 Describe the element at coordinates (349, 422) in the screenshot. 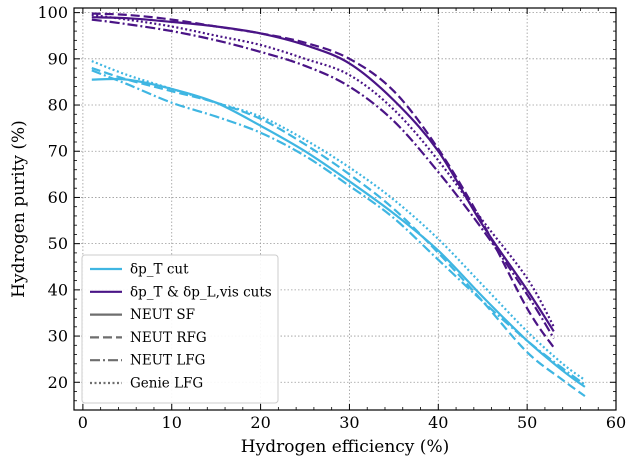

I see `x-tick-label: 30` at that location.